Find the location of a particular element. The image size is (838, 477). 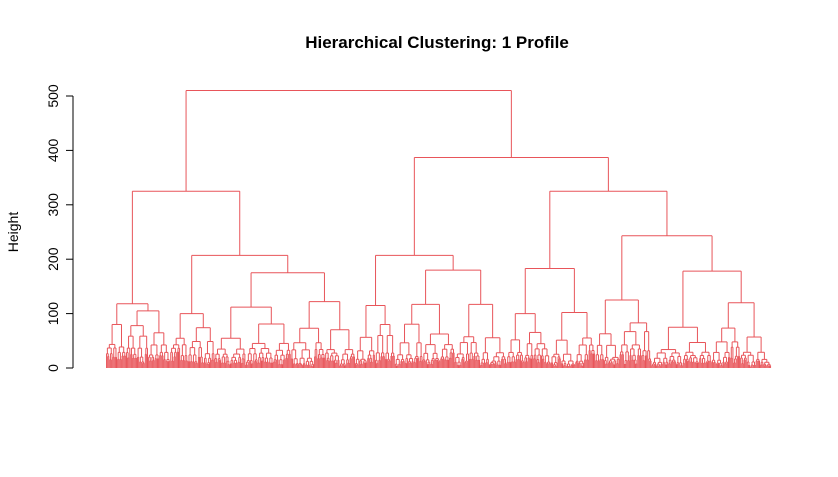

y-tick-label: 400 is located at coordinates (53, 151).